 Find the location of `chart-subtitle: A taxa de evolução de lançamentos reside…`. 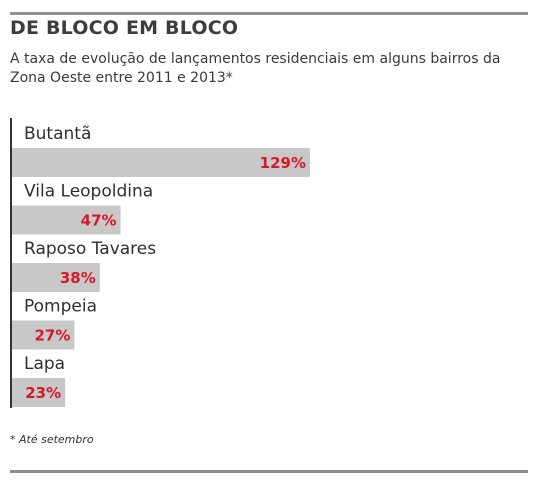

chart-subtitle: A taxa de evolução de lançamentos reside… is located at coordinates (255, 68).